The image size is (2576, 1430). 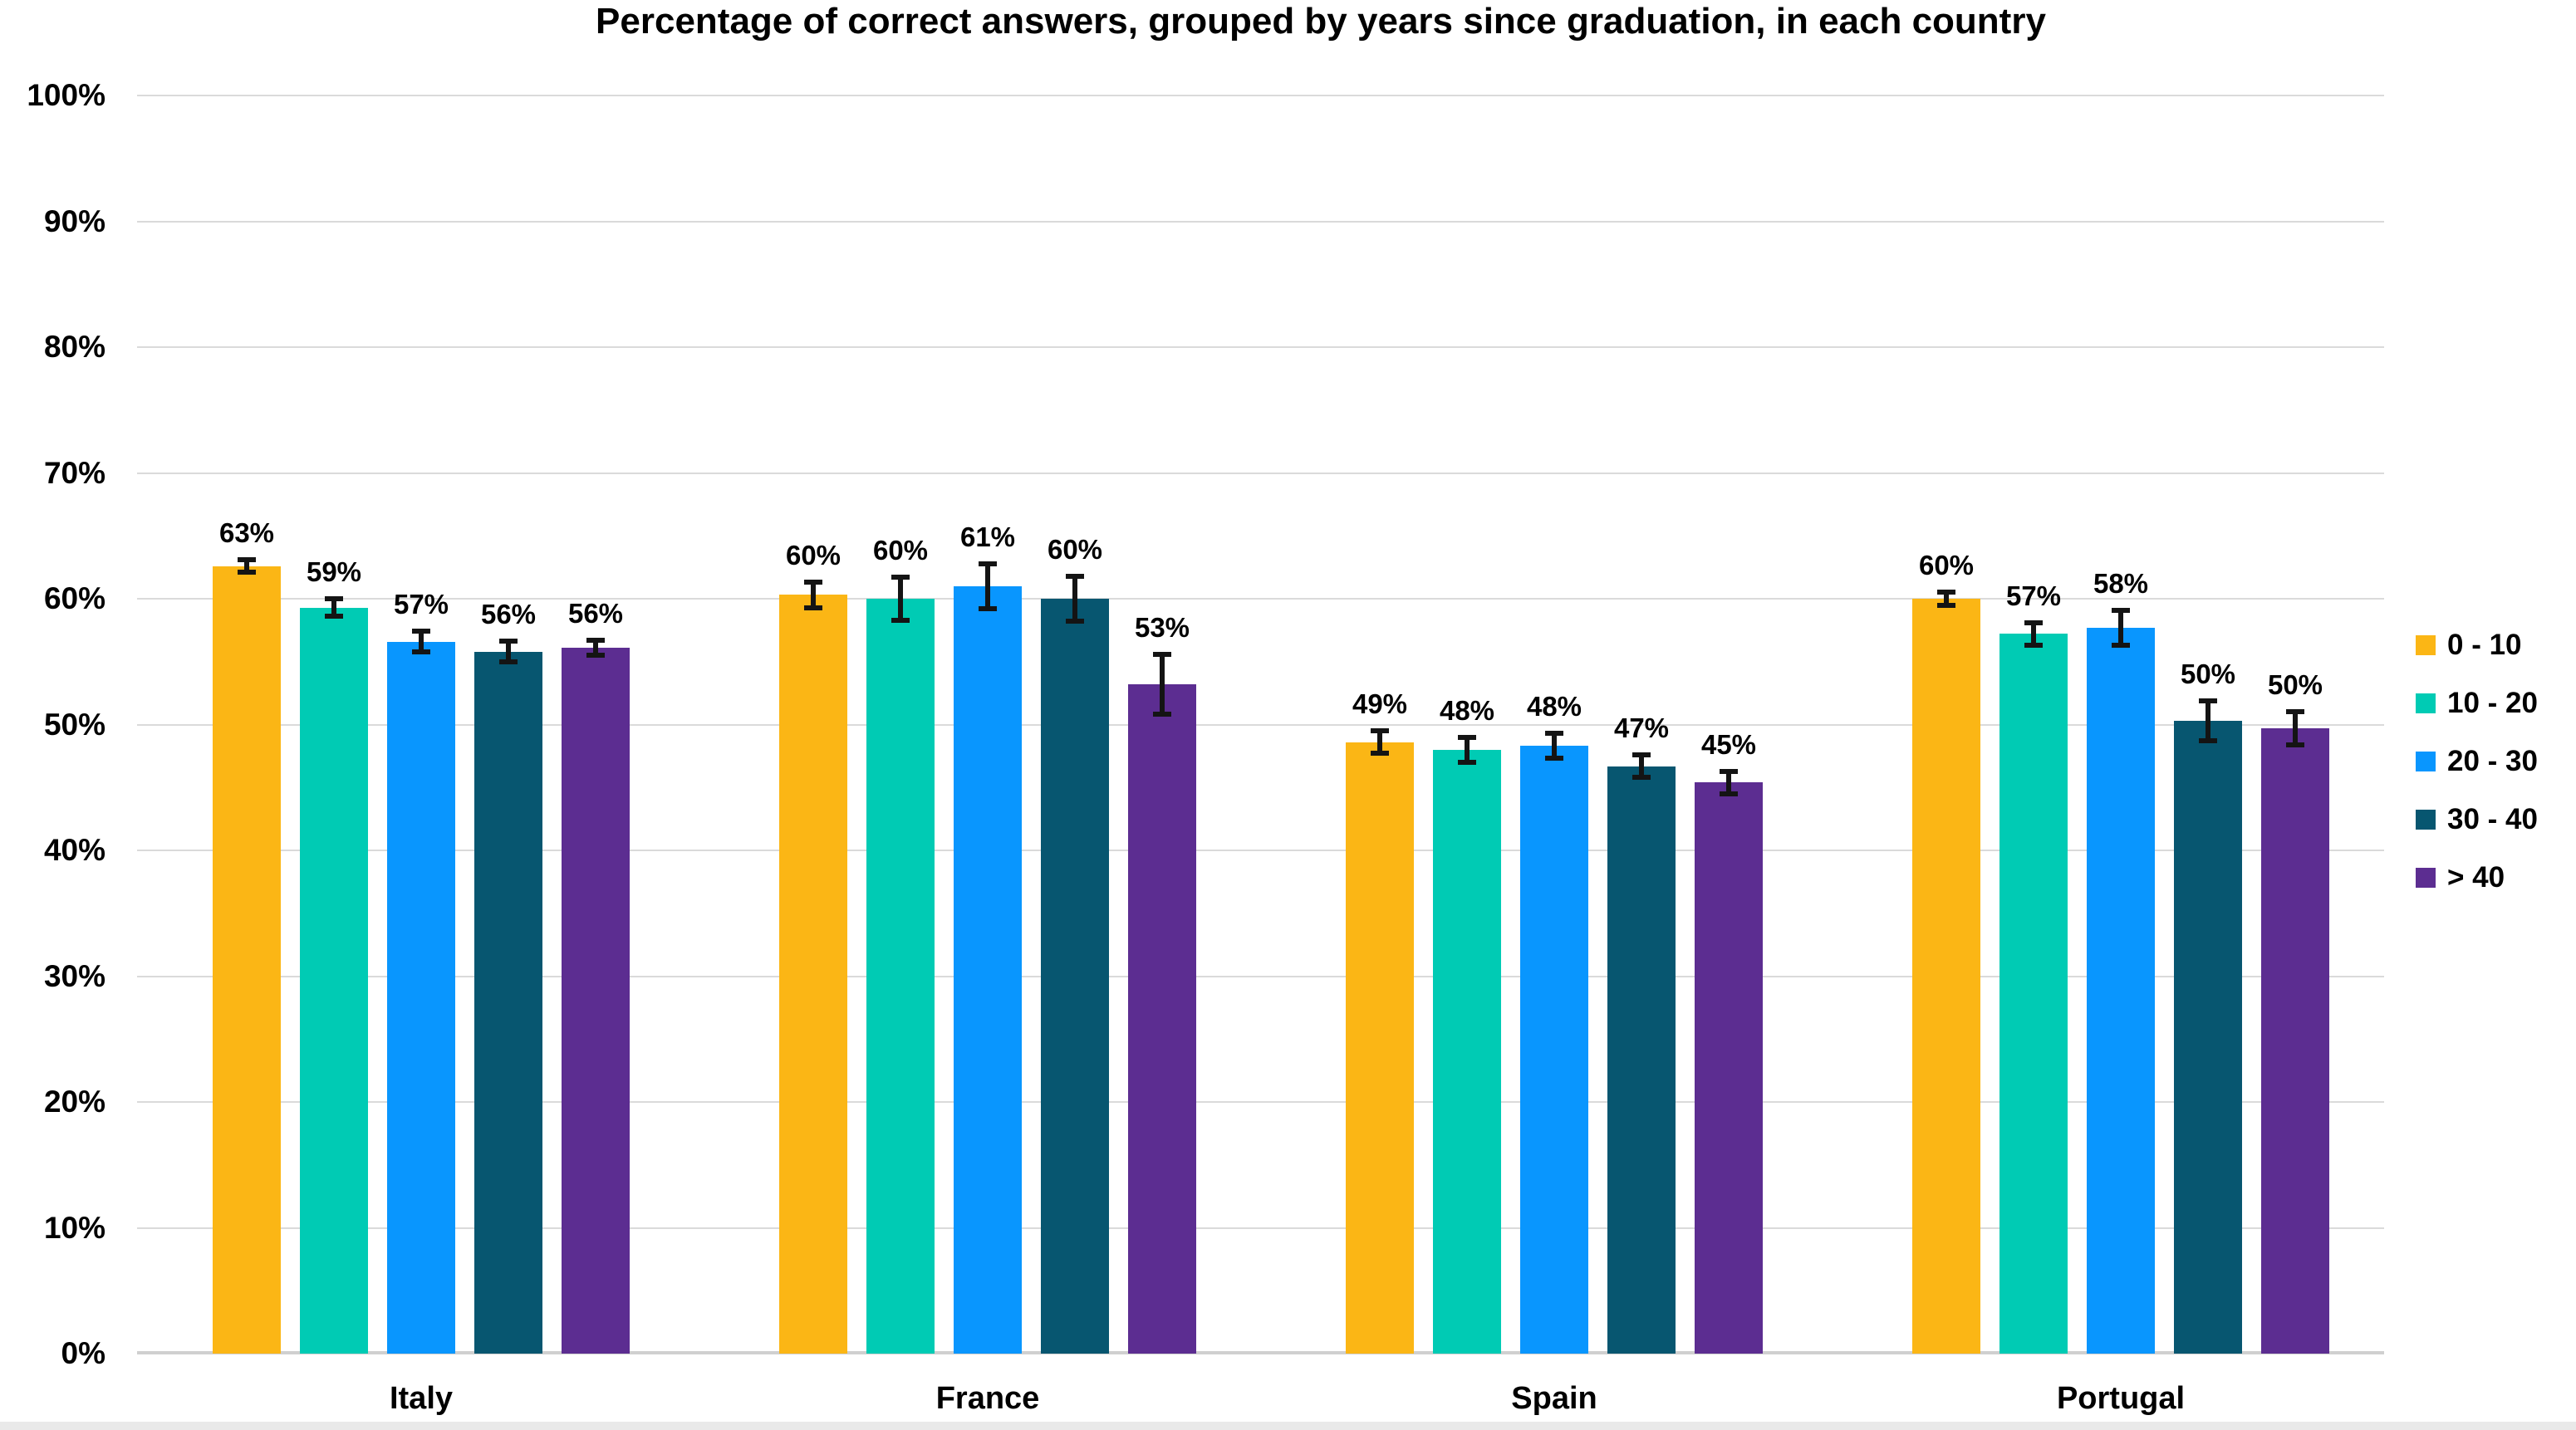 I want to click on bar-value-label: 61%, so click(x=987, y=536).